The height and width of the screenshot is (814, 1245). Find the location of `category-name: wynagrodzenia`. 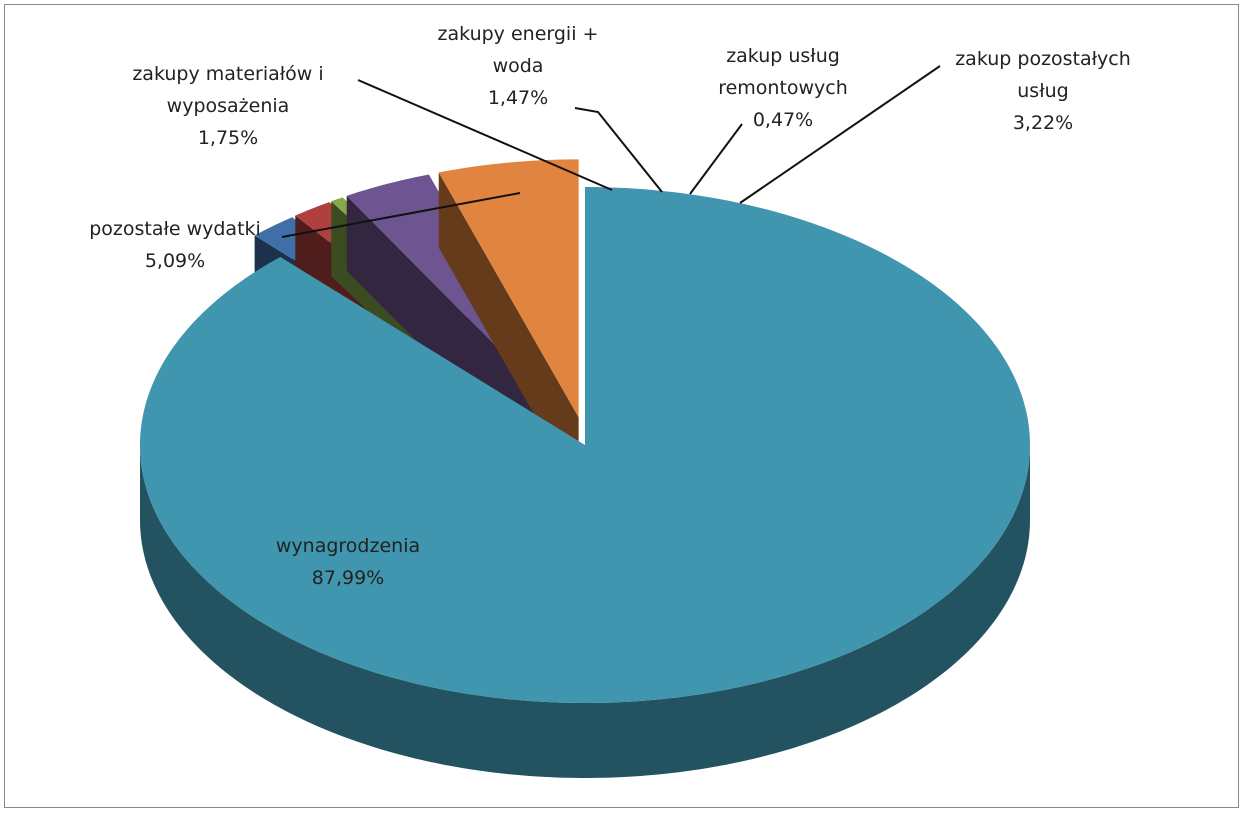

category-name: wynagrodzenia is located at coordinates (348, 546).